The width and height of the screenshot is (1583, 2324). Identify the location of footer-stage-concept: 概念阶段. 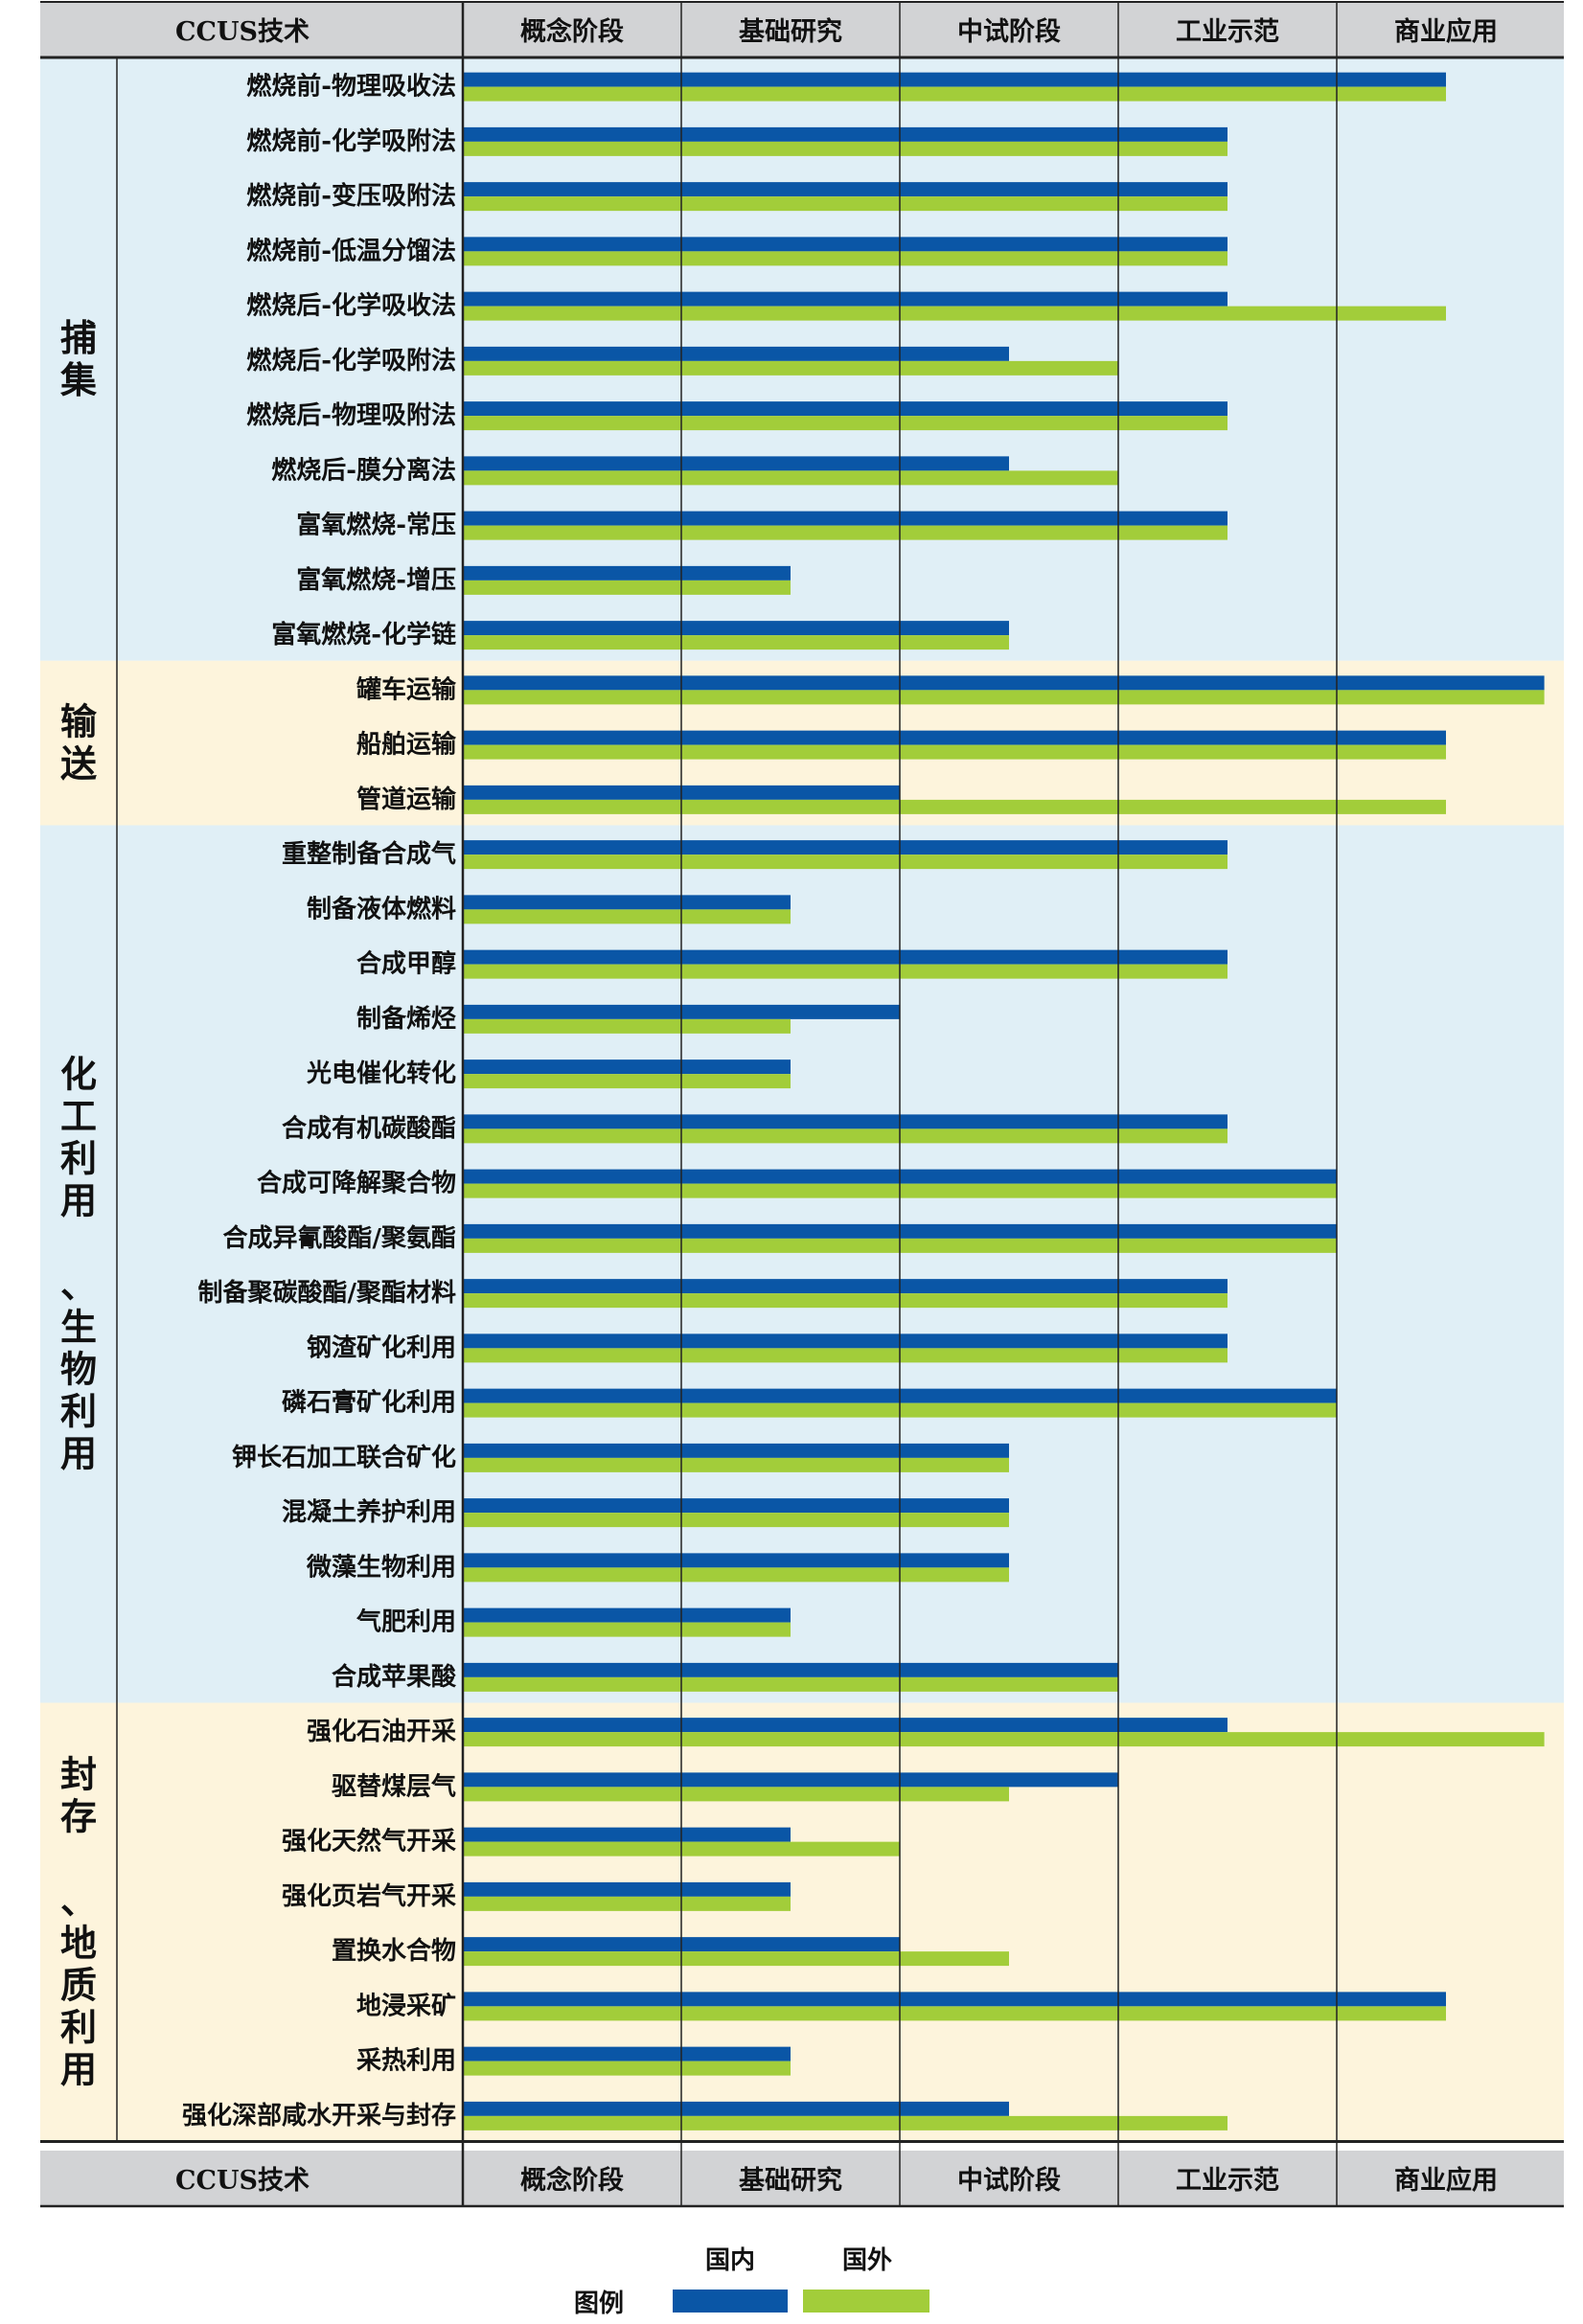
(572, 2180).